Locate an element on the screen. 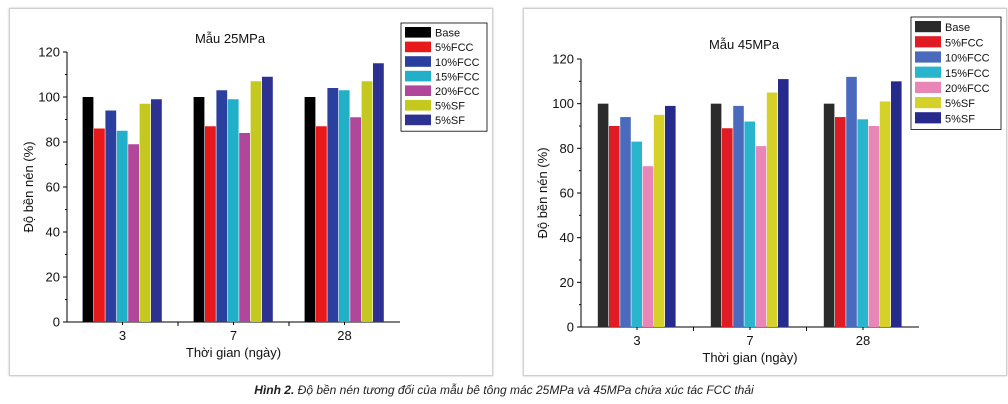 This screenshot has height=404, width=1008. chart-title: Mẫu 45MPa is located at coordinates (744, 44).